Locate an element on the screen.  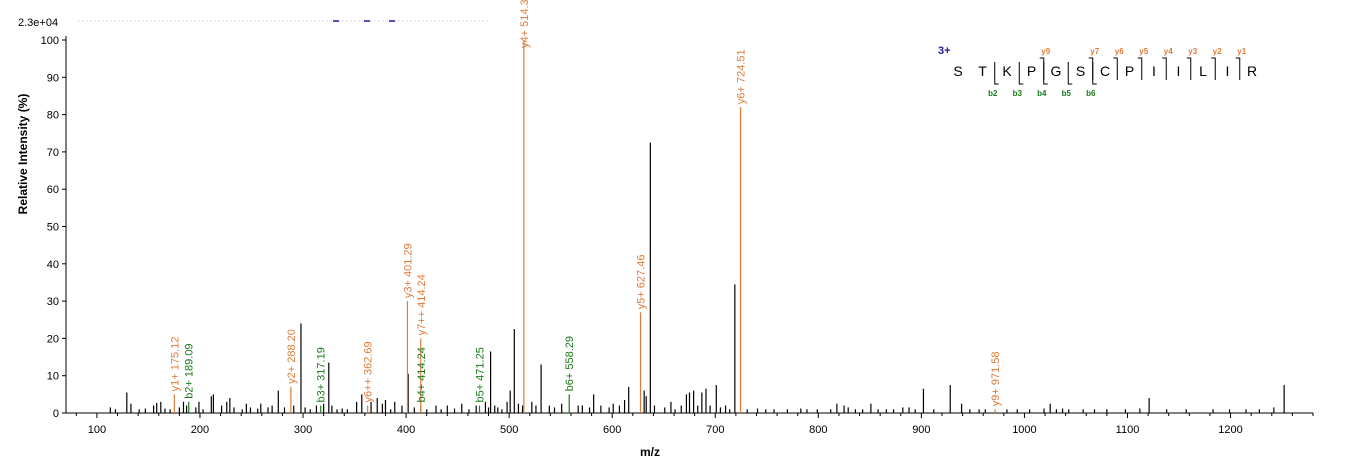
y-tick-label: 30 is located at coordinates (53, 302).